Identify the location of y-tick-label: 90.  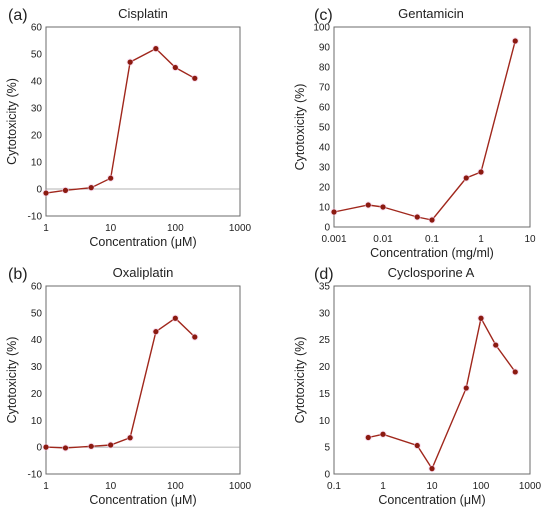
(325, 48).